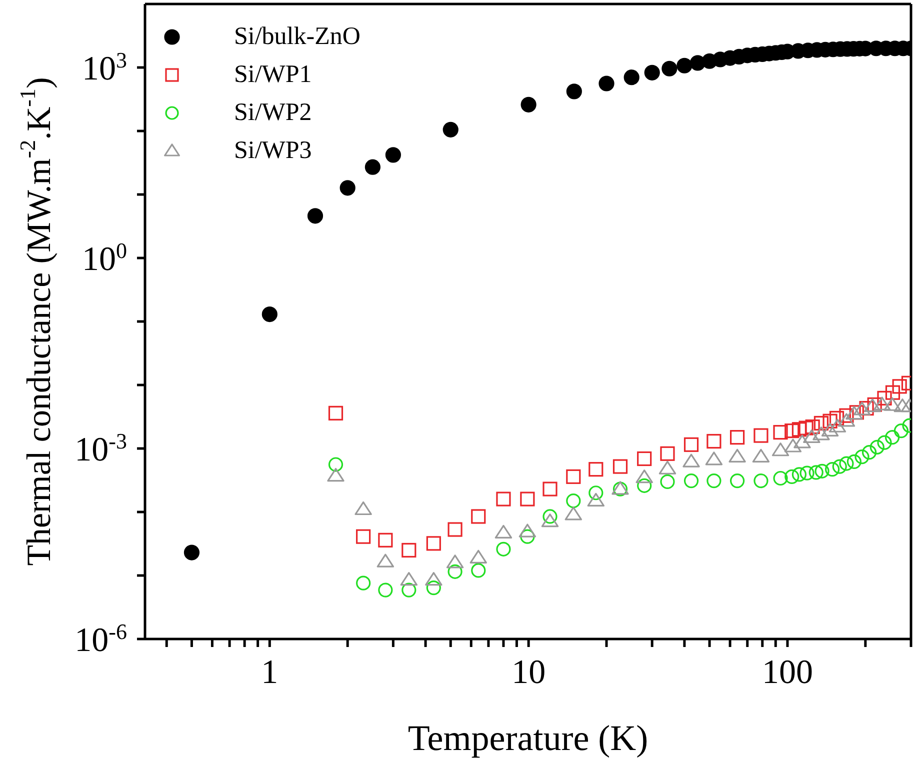  Describe the element at coordinates (273, 113) in the screenshot. I see `legend-label: Si/WP2` at that location.